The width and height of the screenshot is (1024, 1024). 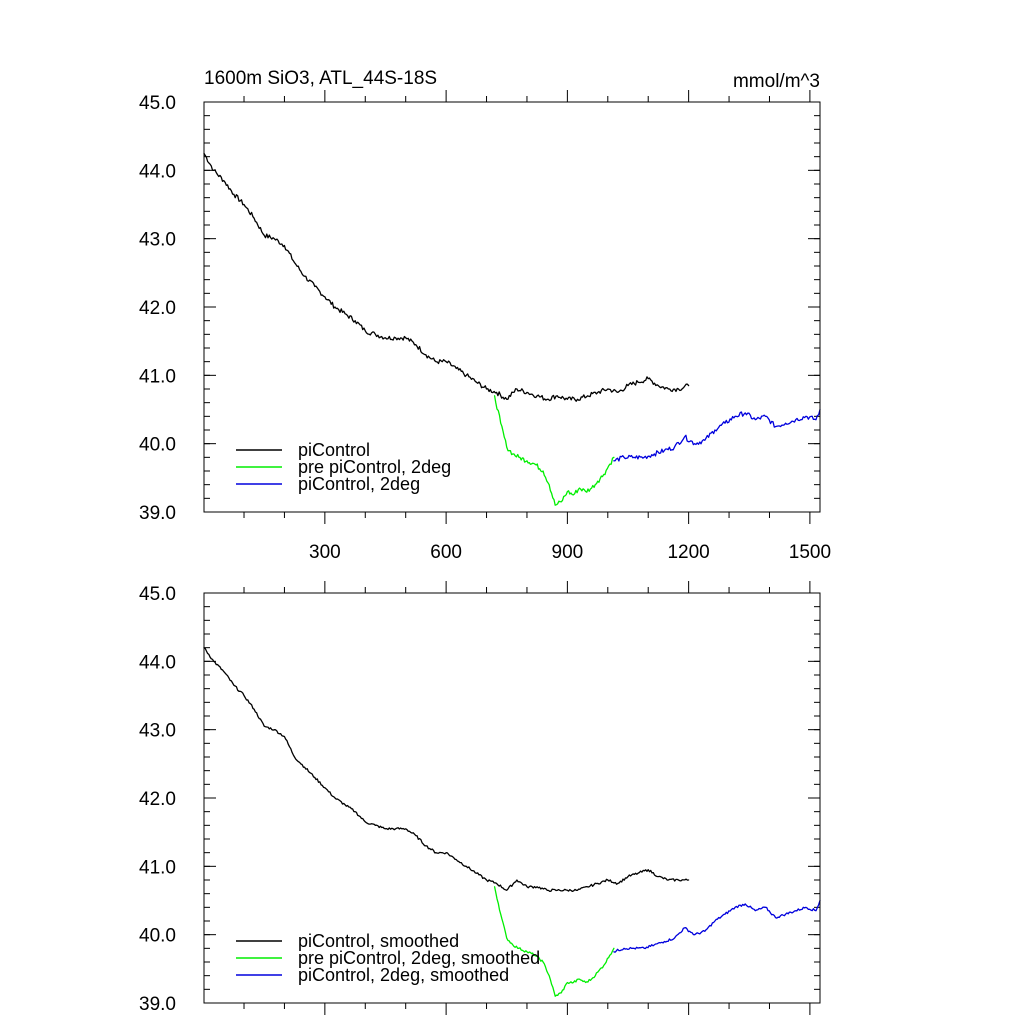 I want to click on chart-title: 1600m SiO3, ATL_44S-18S, so click(x=320, y=78).